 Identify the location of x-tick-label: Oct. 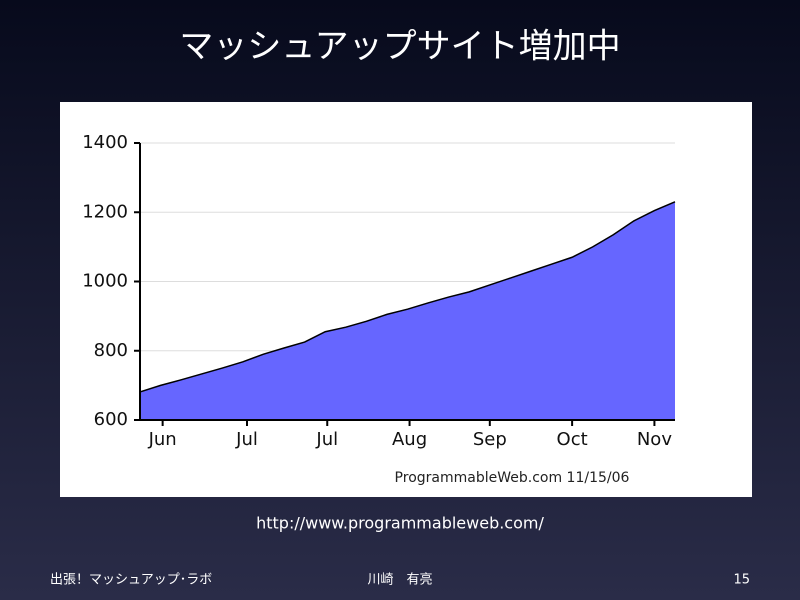
(572, 439).